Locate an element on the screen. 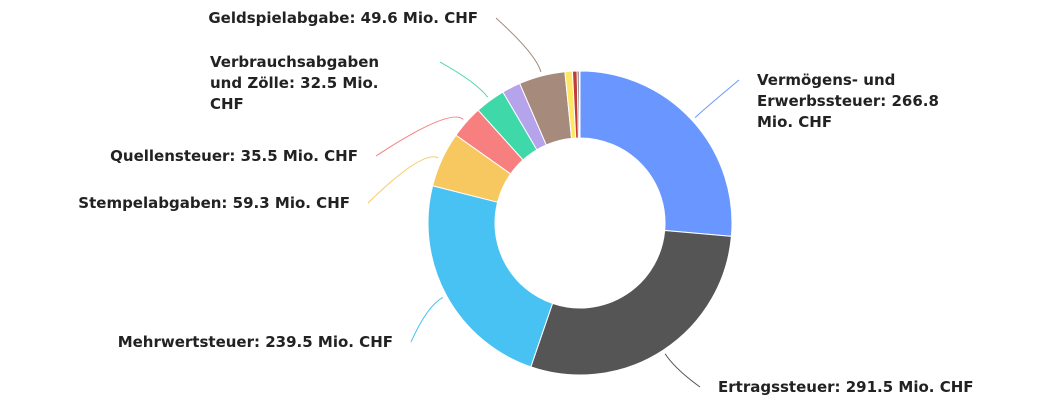 The height and width of the screenshot is (403, 1060). label-line: und Zölle: 32.5 Mio. is located at coordinates (297, 83).